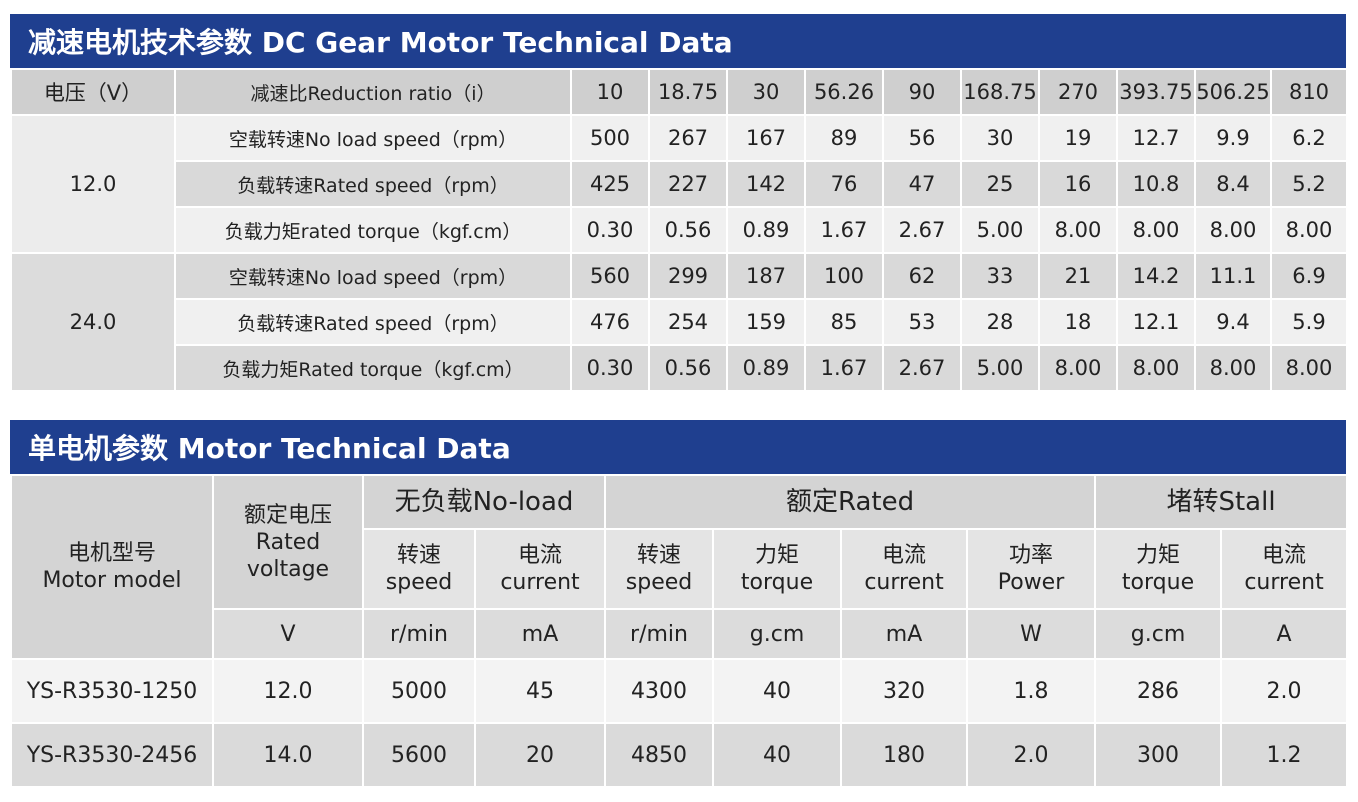 This screenshot has height=802, width=1358. What do you see at coordinates (1031, 569) in the screenshot?
I see `sub-header: 功率 Power` at bounding box center [1031, 569].